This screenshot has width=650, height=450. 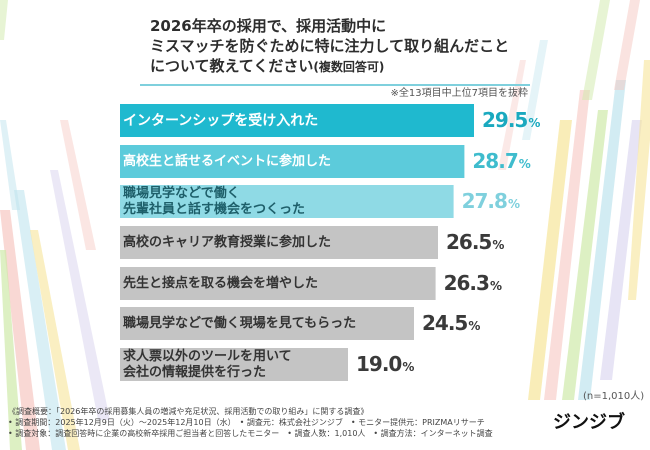 I want to click on value-label-7: 19.0%, so click(x=385, y=364).